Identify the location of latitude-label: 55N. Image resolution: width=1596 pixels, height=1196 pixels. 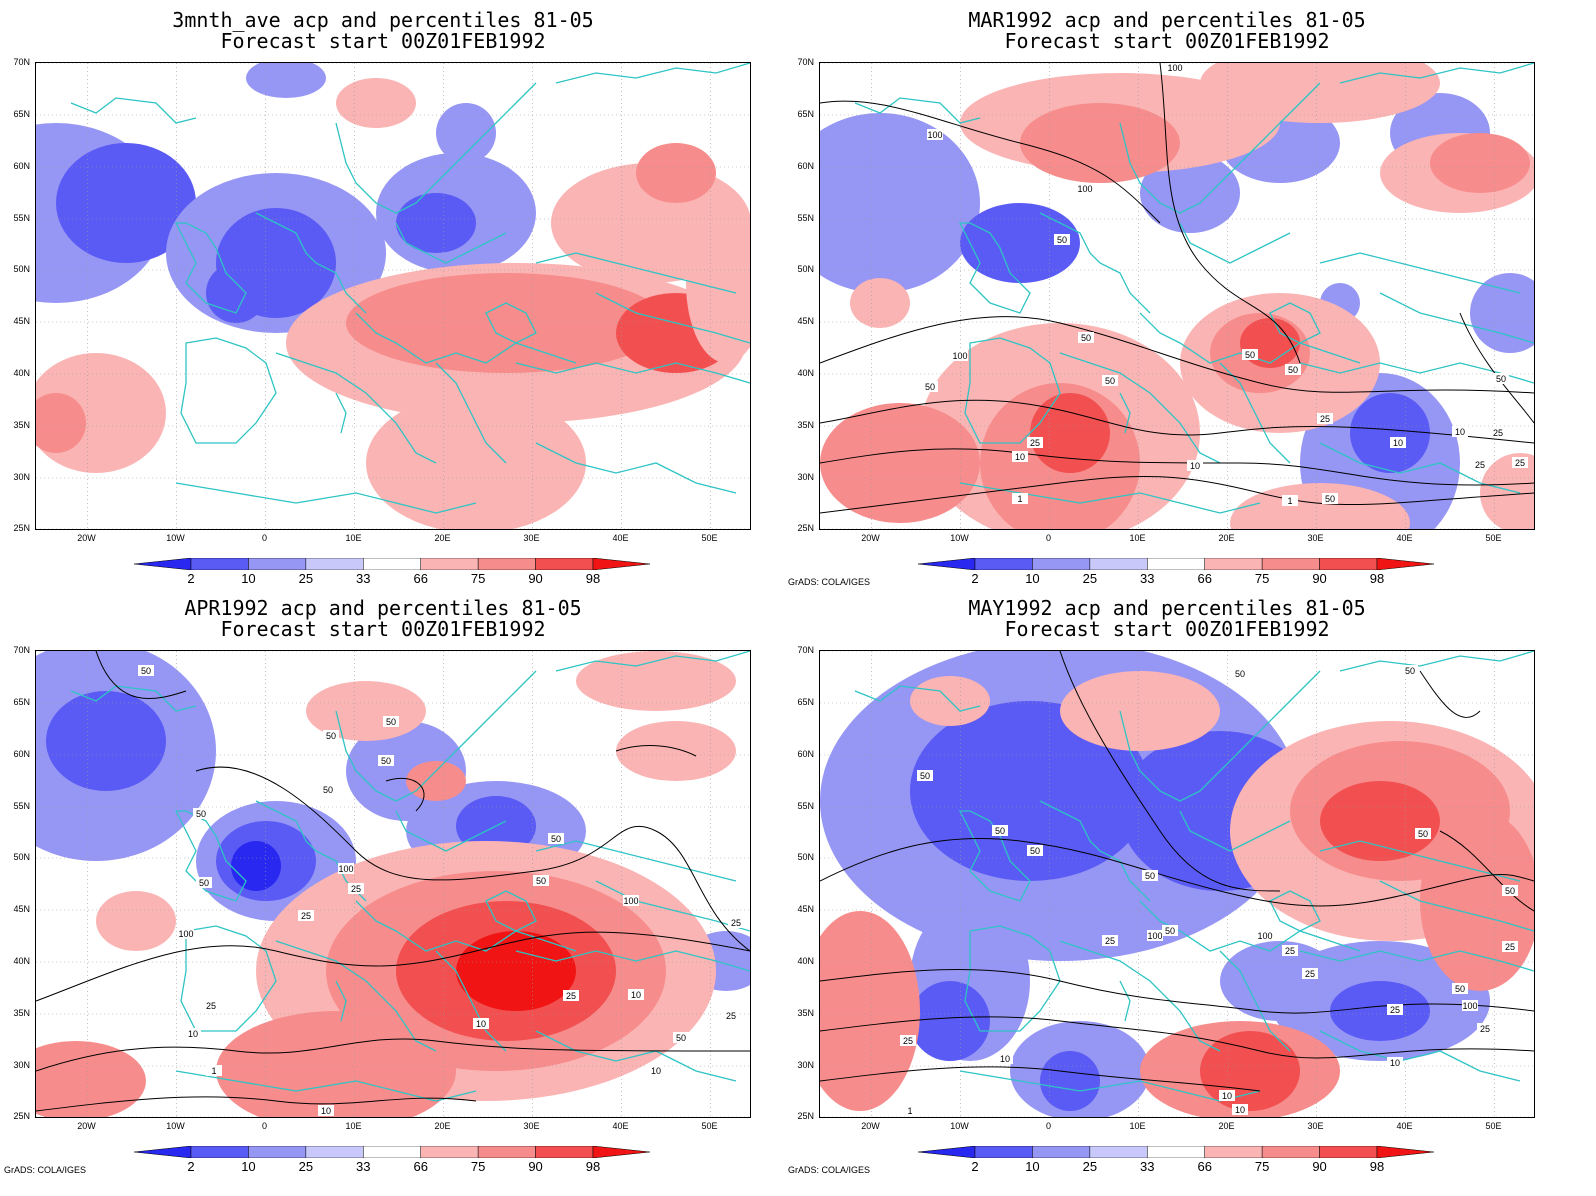
(805, 806).